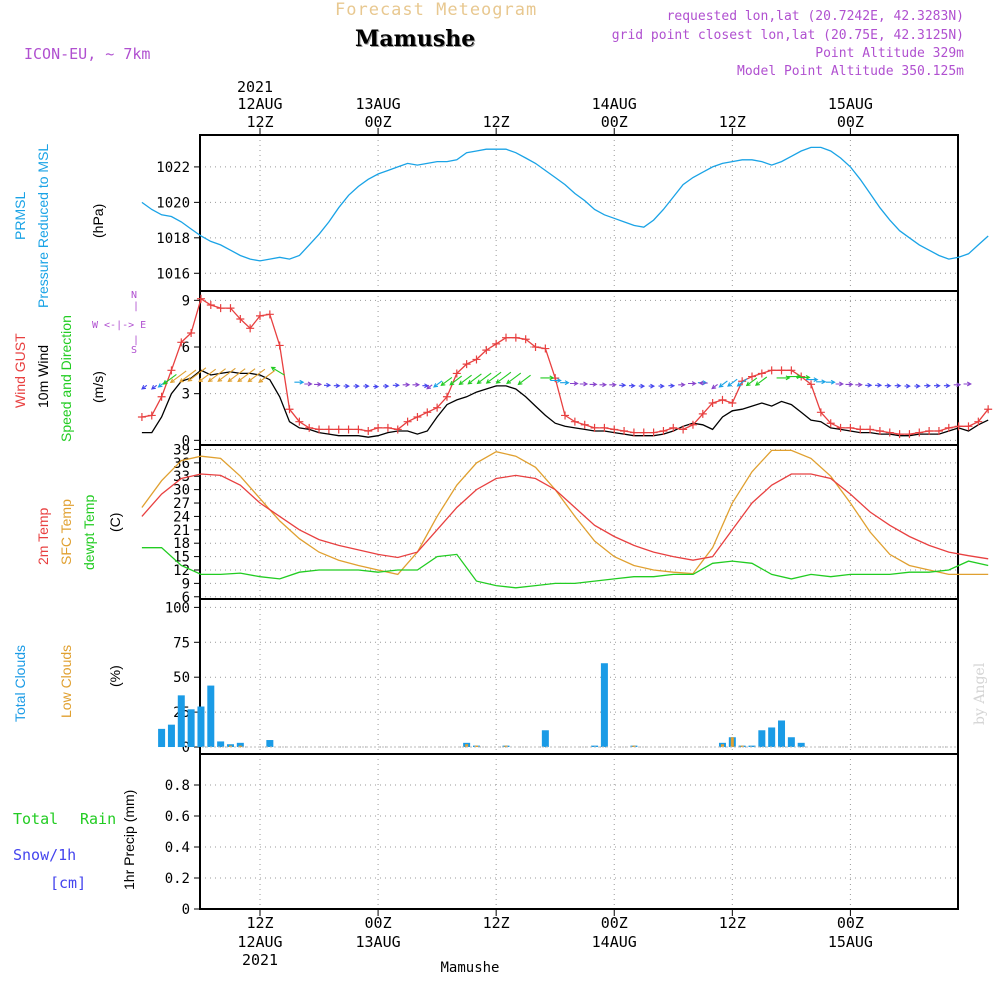  What do you see at coordinates (181, 450) in the screenshot?
I see `y-tick-label: 39` at bounding box center [181, 450].